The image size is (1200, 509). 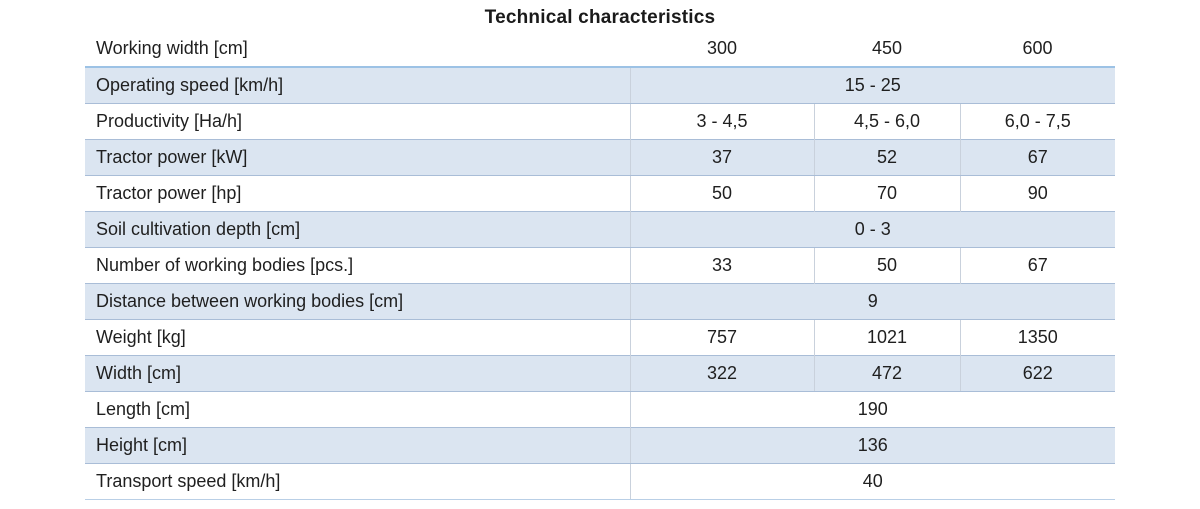 I want to click on table-row: Number of working bodies [pcs.] 33 50 67, so click(x=600, y=265).